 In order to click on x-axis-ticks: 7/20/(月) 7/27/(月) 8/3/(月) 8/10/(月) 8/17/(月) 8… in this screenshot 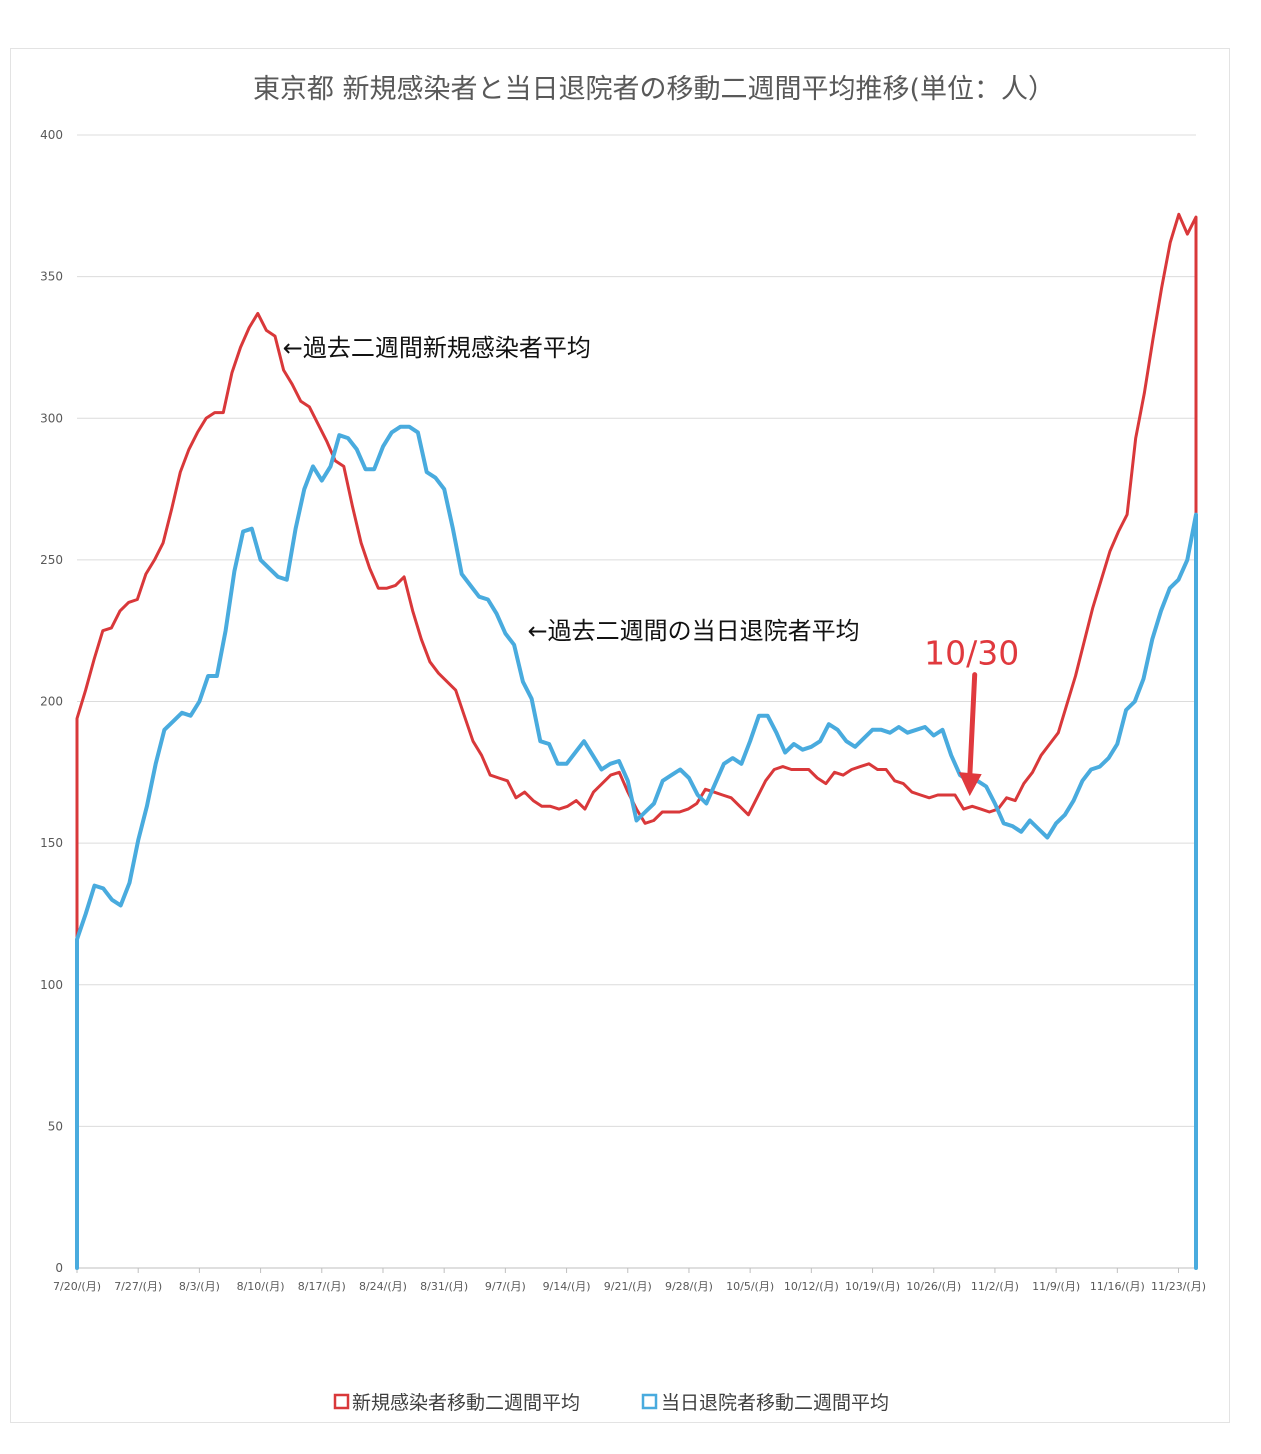, I will do `click(629, 1280)`.